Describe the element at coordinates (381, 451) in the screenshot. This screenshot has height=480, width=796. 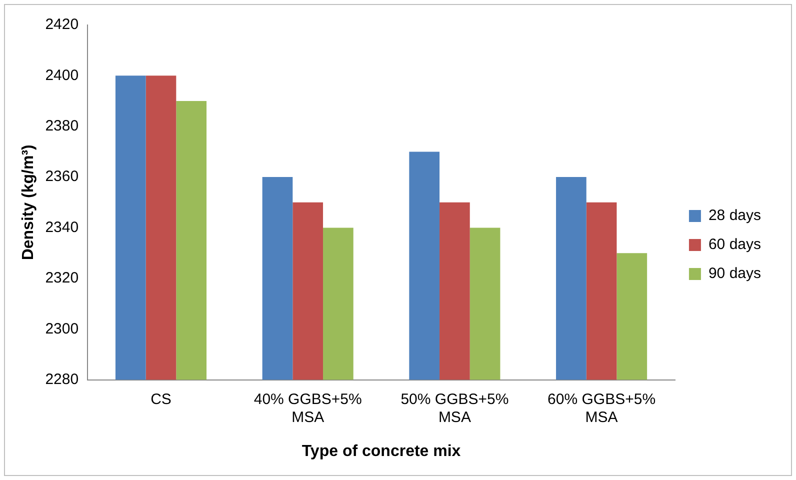
I see `x-axis-title: Type of concrete mix` at that location.